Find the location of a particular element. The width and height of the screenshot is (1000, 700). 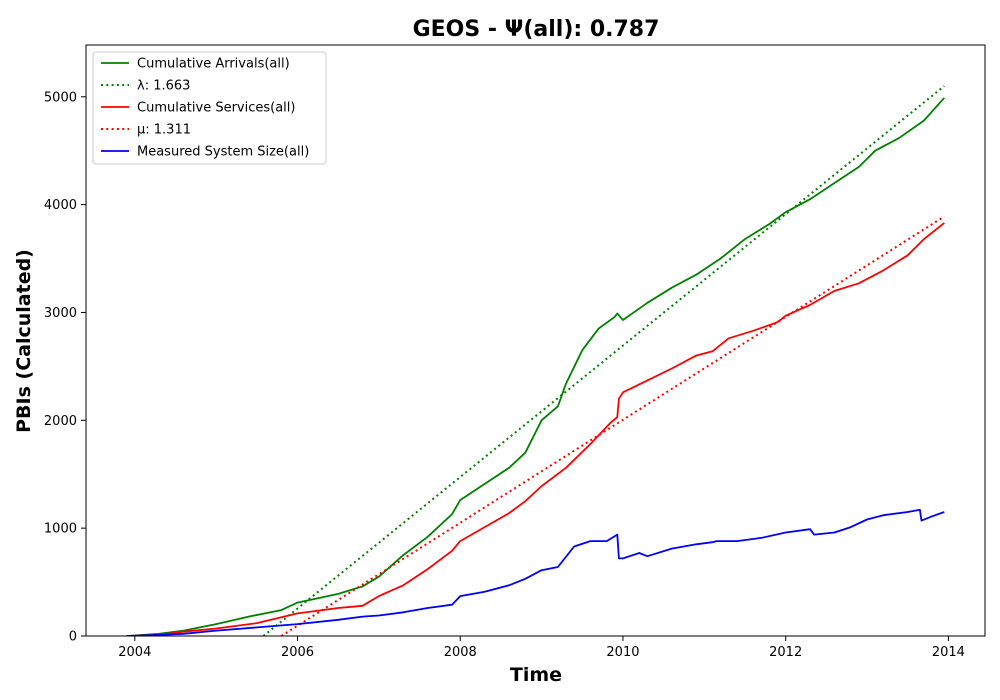

y-axis: 0 1000 2000 3000 4000 5000 is located at coordinates (65, 367).